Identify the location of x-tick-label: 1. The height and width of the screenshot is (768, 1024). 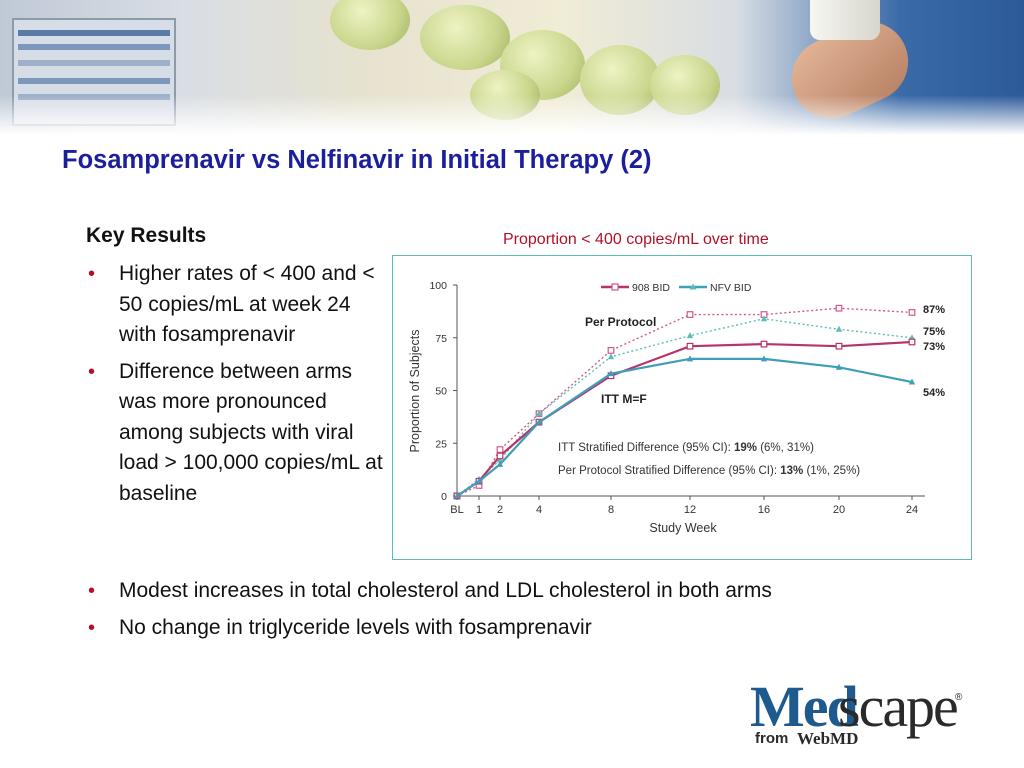
(479, 510).